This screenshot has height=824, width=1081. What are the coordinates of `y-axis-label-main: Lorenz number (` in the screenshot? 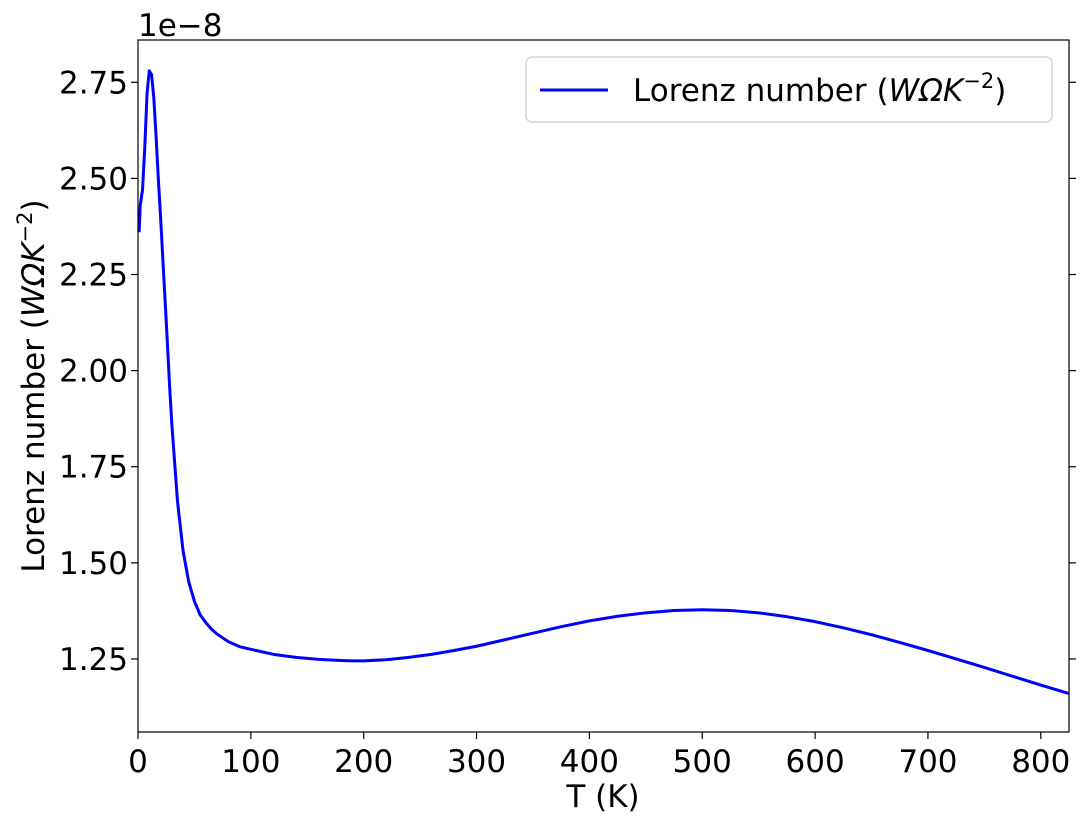 It's located at (34, 445).